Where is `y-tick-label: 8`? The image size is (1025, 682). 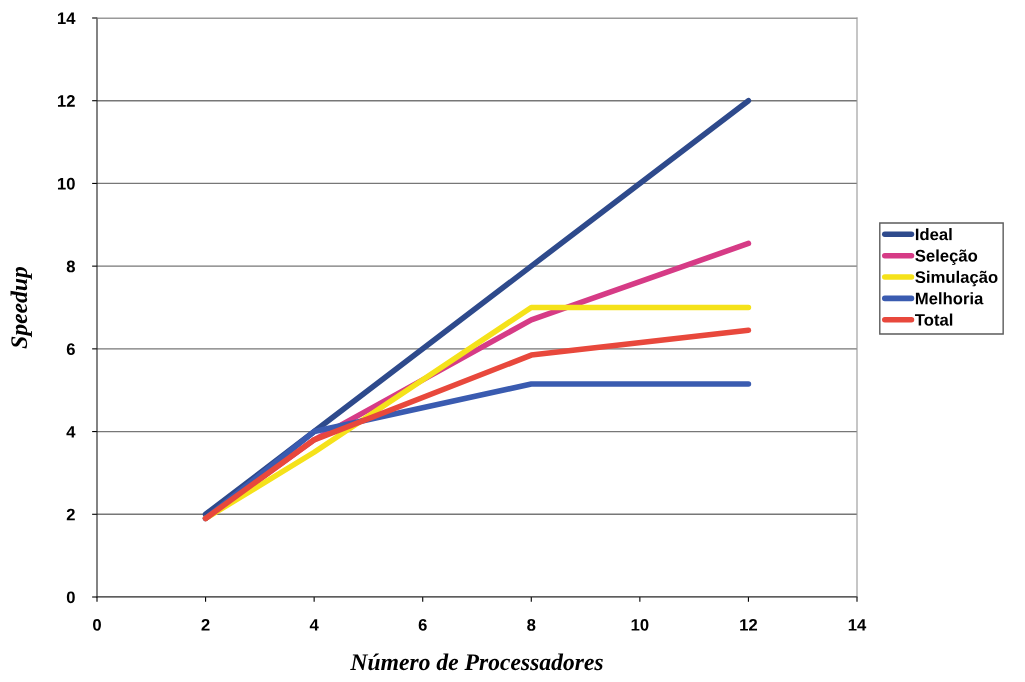
y-tick-label: 8 is located at coordinates (70, 266).